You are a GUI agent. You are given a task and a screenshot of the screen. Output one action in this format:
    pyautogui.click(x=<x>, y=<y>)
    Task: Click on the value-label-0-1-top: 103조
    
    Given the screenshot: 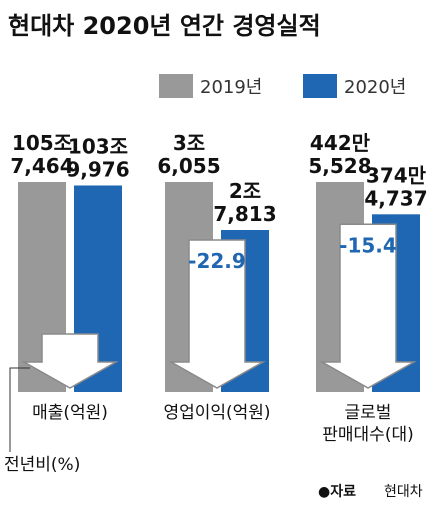 What is the action you would take?
    pyautogui.click(x=98, y=146)
    